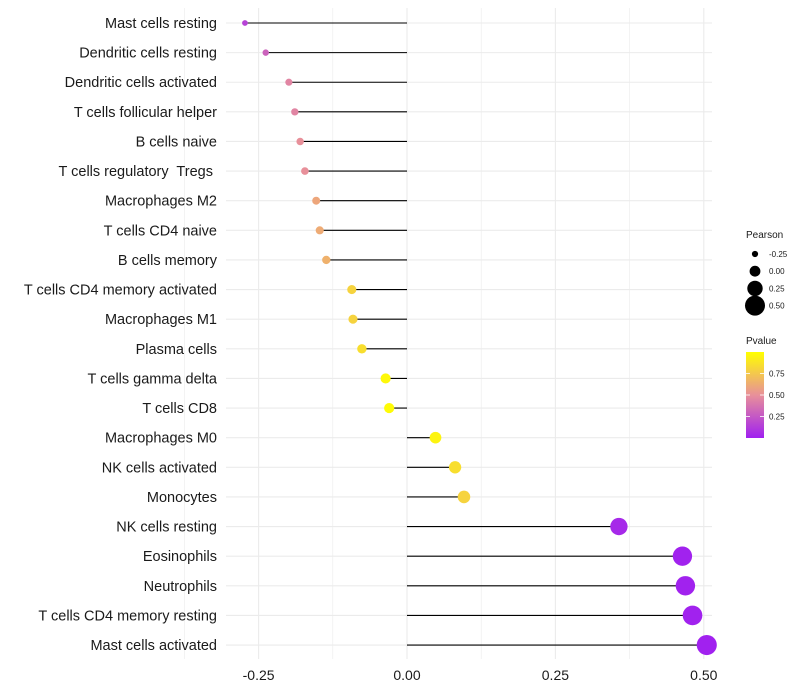 Image resolution: width=800 pixels, height=700 pixels. Describe the element at coordinates (168, 261) in the screenshot. I see `y-axis-label: B cells memory` at that location.